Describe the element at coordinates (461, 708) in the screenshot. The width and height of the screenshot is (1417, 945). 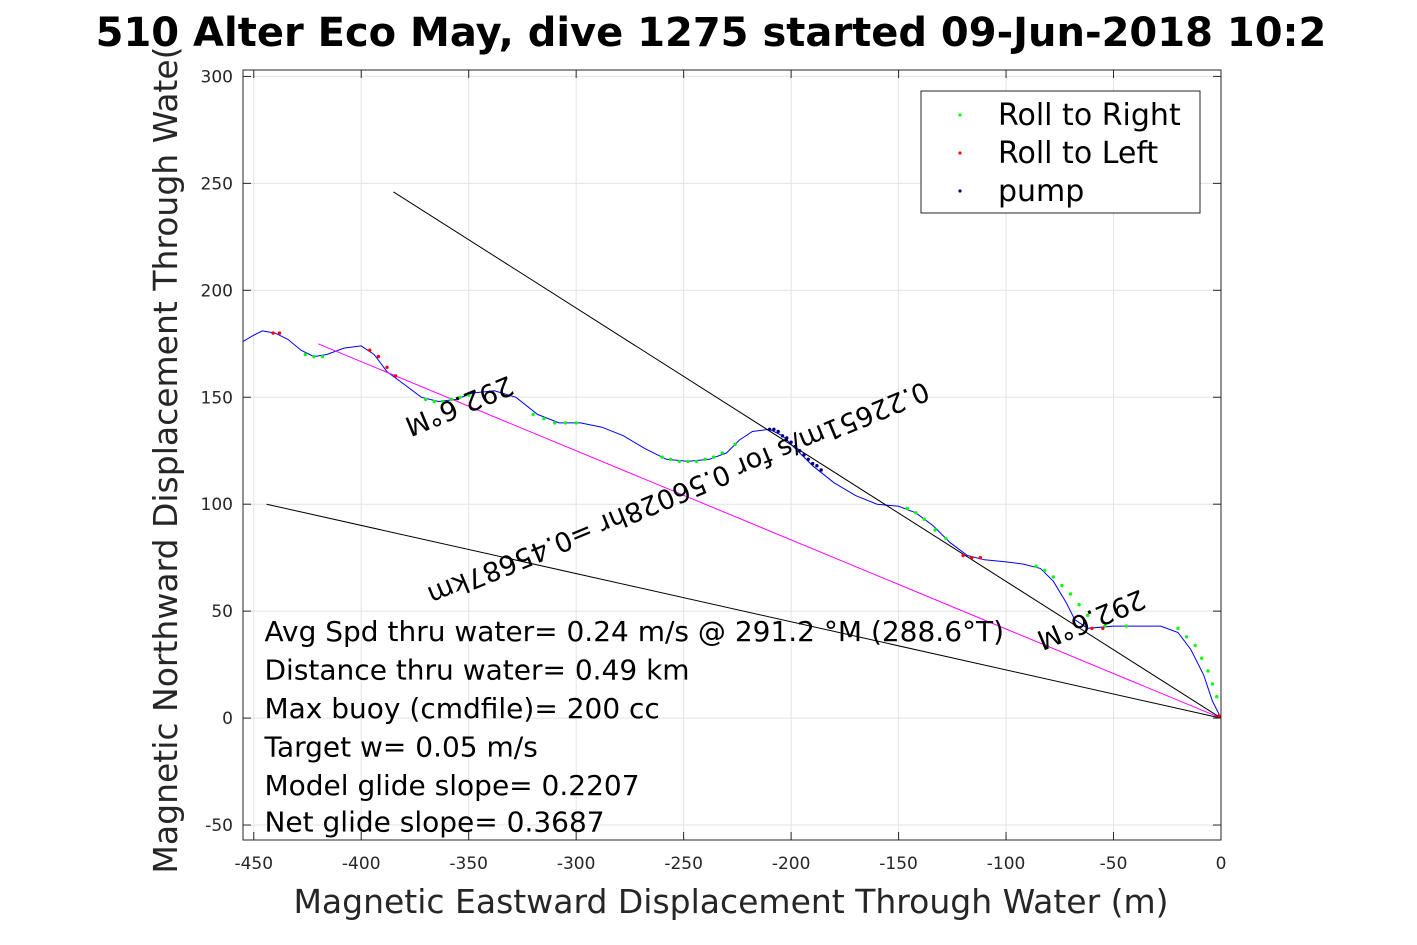
I see `stats-line: Max buoy (cmdfile)= 200 cc` at that location.